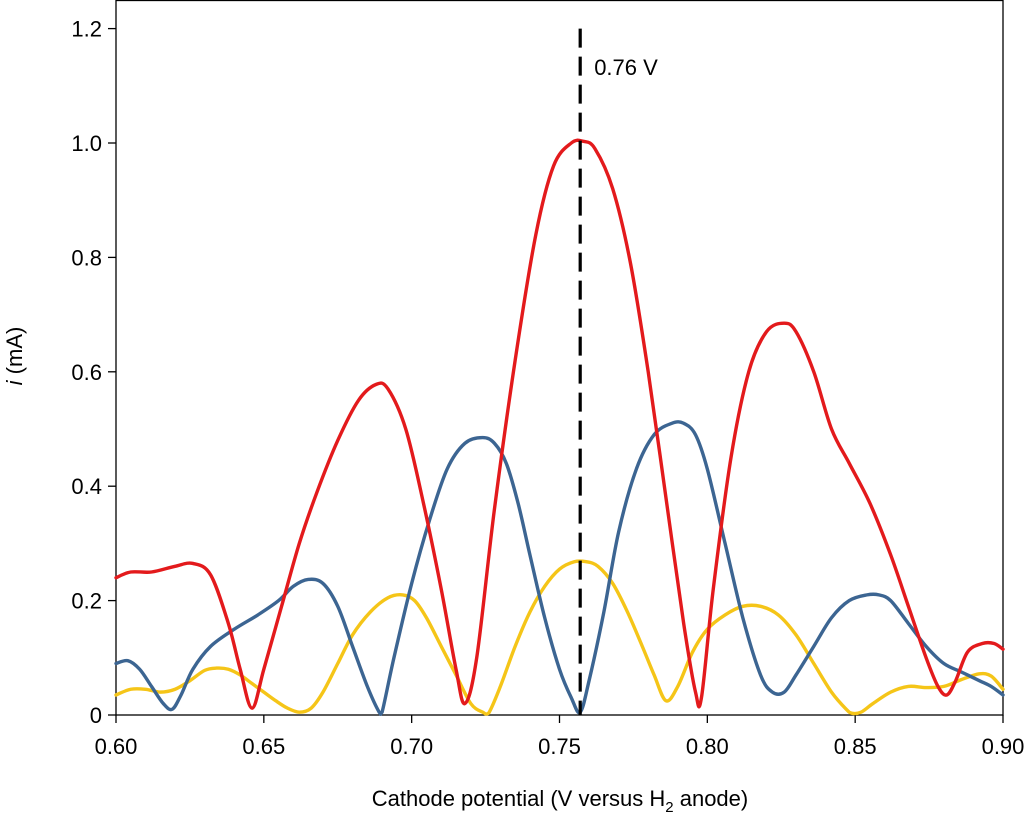 The width and height of the screenshot is (1029, 816). I want to click on x-tick-label: 0.65, so click(263, 746).